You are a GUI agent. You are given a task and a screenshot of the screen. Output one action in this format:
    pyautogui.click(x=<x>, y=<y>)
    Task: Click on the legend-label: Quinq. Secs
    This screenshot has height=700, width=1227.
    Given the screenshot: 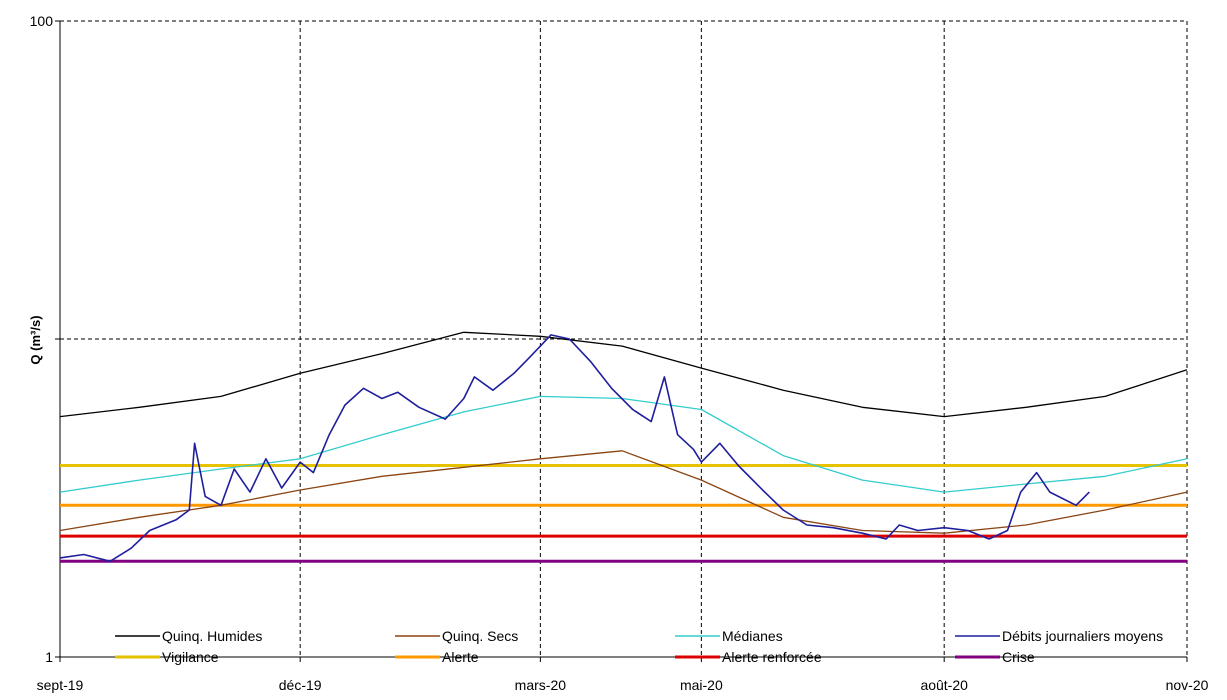 What is the action you would take?
    pyautogui.click(x=480, y=636)
    